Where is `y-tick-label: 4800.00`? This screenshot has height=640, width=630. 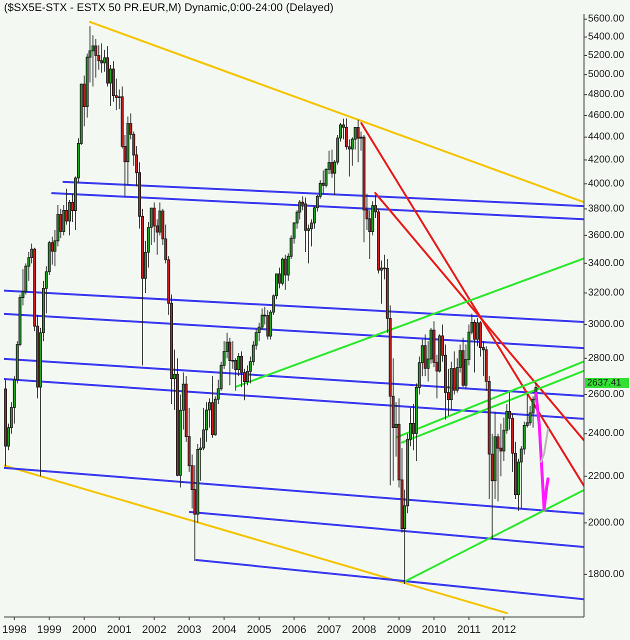 y-tick-label: 4800.00 is located at coordinates (606, 94).